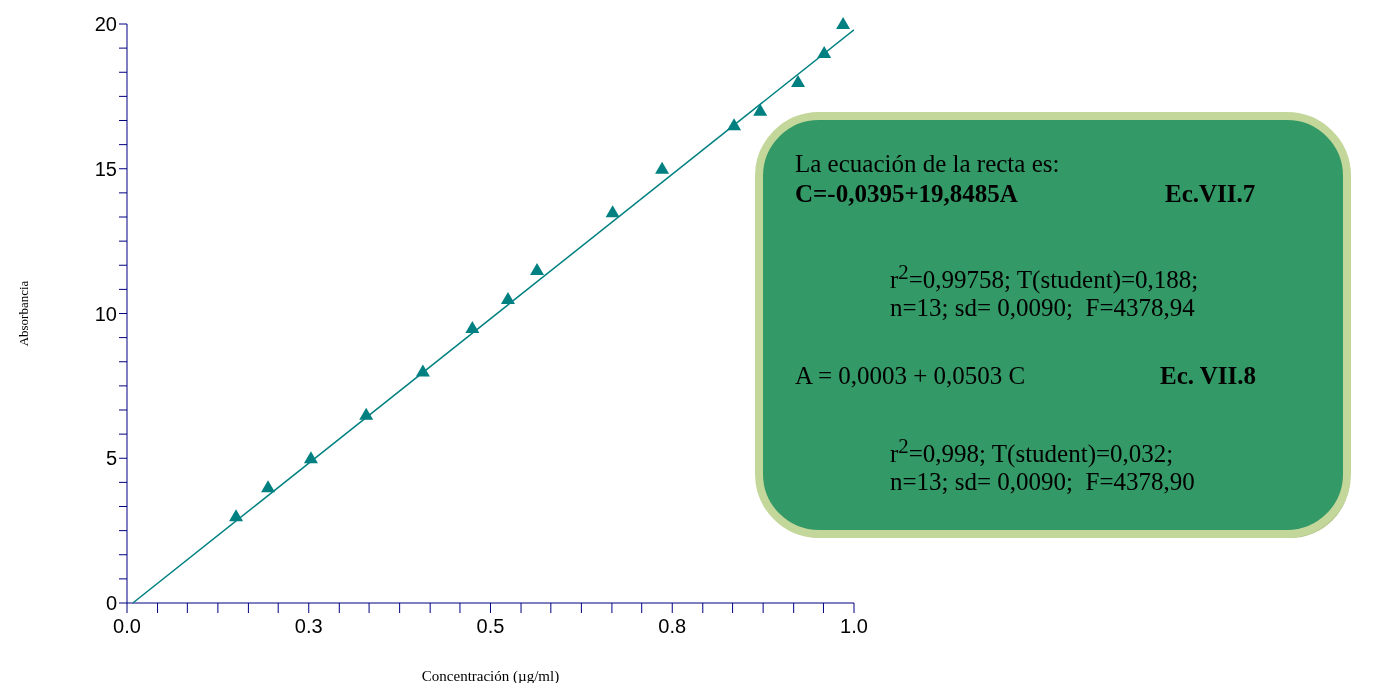 The height and width of the screenshot is (691, 1373). I want to click on x-tick-label: 0.8, so click(672, 626).